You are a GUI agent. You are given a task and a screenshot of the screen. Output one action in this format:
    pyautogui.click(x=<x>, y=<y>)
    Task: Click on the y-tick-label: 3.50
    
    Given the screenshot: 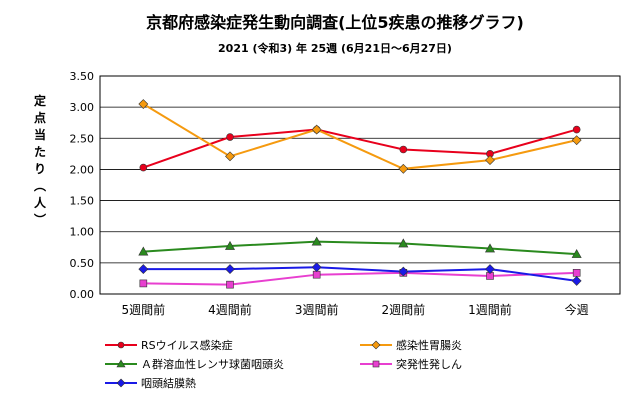 What is the action you would take?
    pyautogui.click(x=82, y=76)
    